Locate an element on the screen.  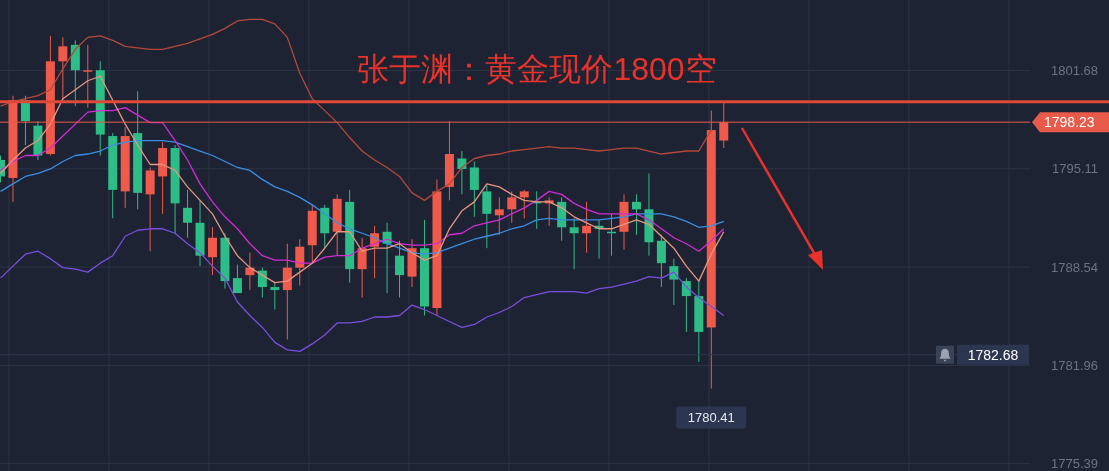
ref-line-label: 1782.68 is located at coordinates (993, 354).